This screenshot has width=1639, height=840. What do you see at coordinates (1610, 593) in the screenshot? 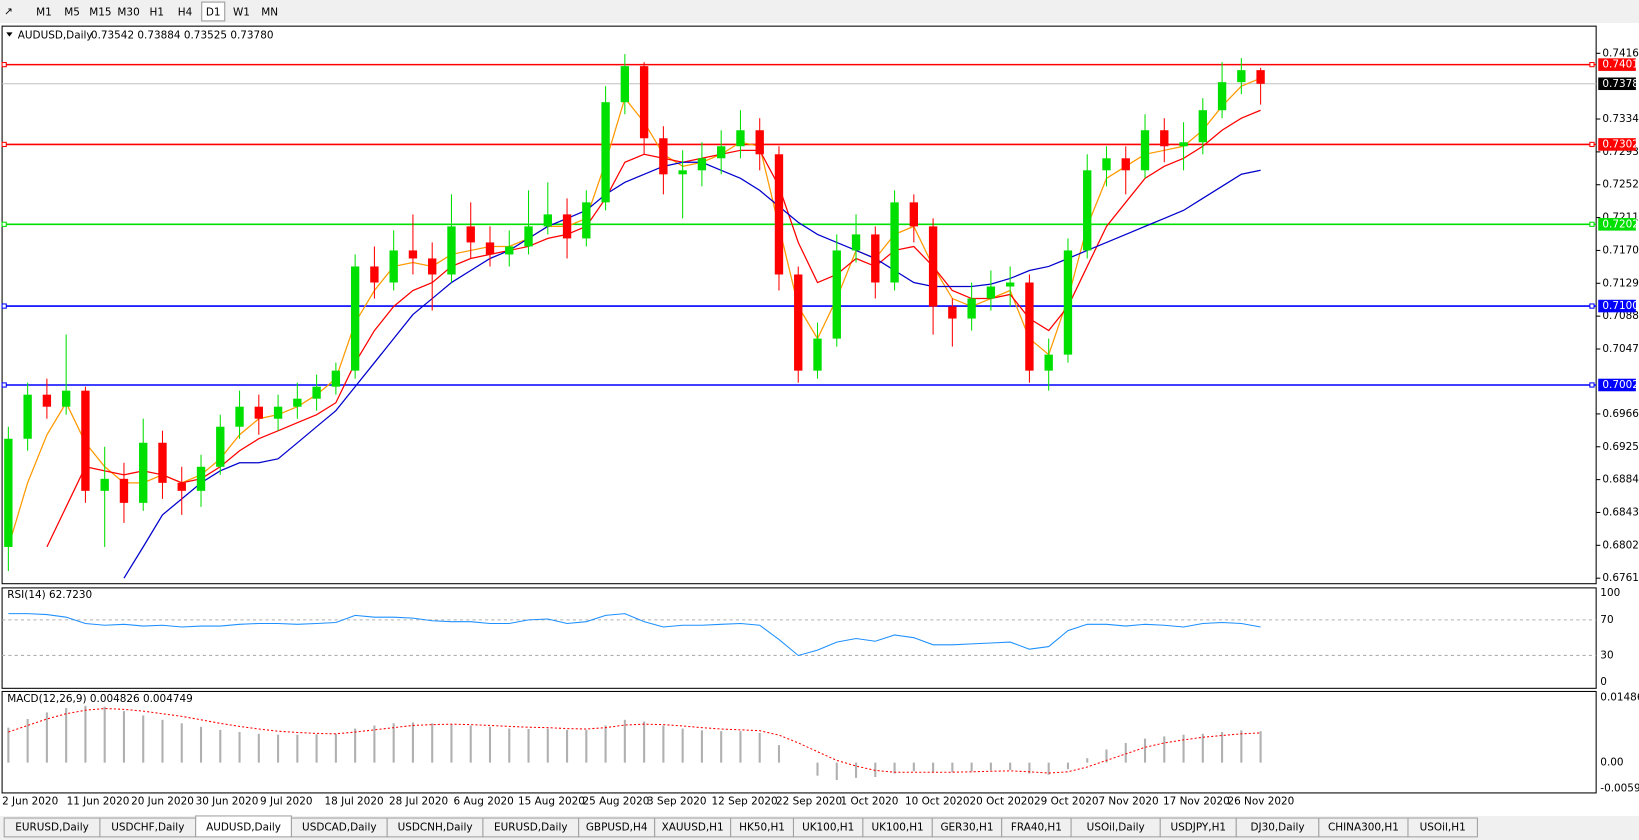
I see `rsi-tick-label: 100` at bounding box center [1610, 593].